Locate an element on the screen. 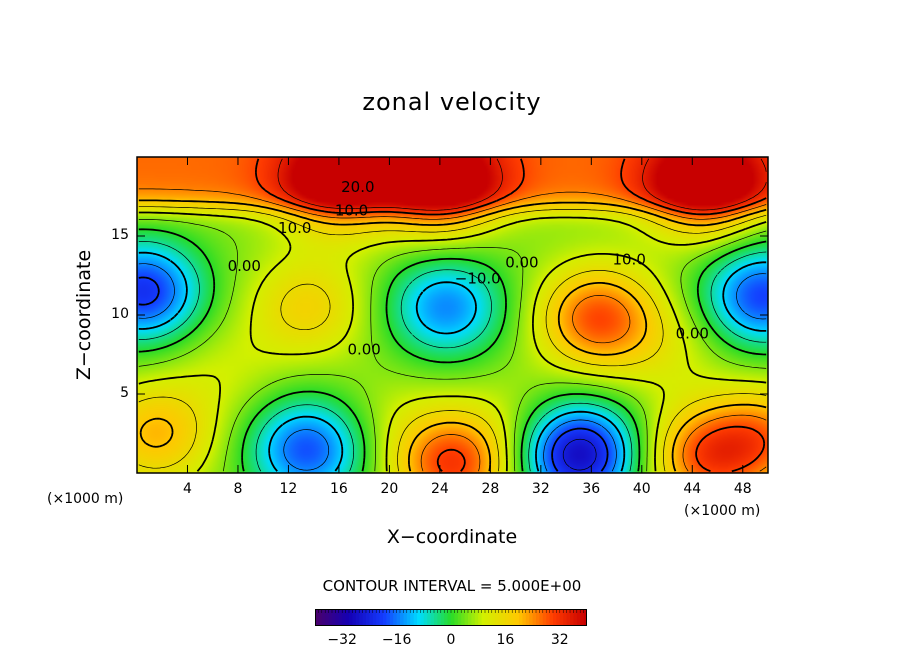  x-tick-label: 12 is located at coordinates (288, 489).